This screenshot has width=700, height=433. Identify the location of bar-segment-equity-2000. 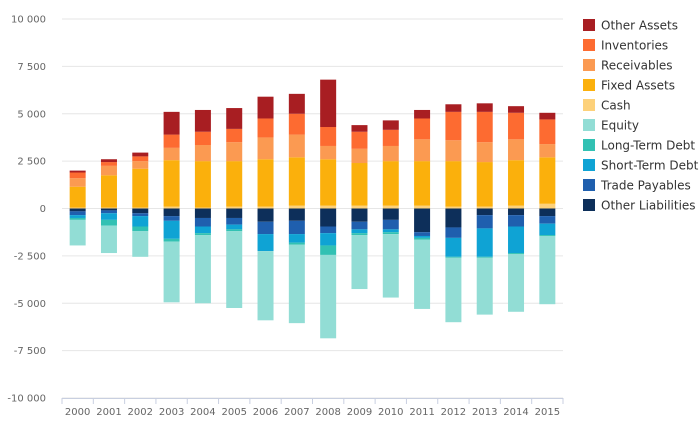
(77, 232).